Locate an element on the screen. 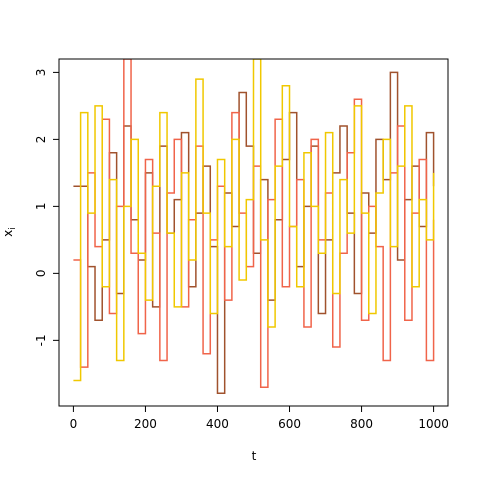  y-tick-label: 2 is located at coordinates (41, 140).